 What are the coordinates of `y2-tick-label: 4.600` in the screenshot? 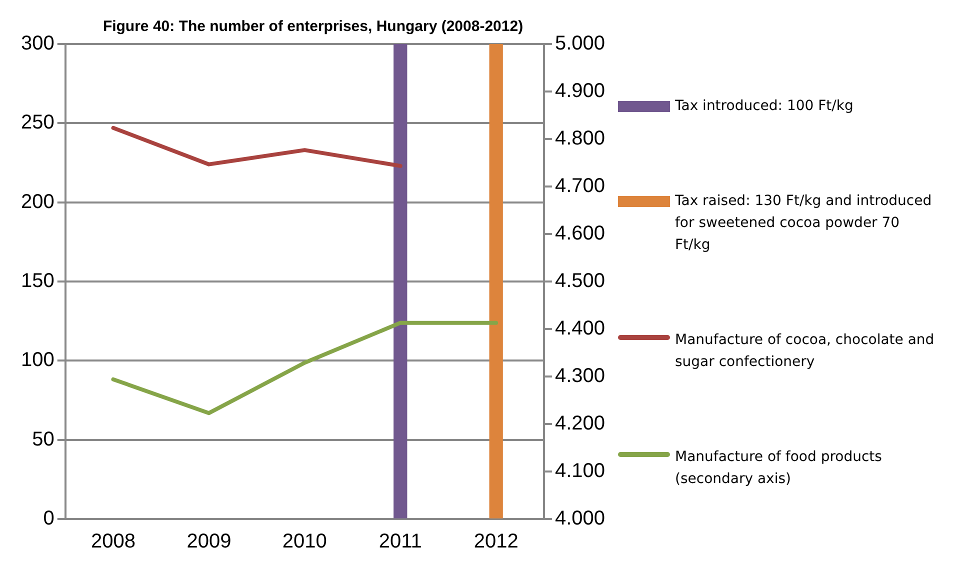 It's located at (580, 233).